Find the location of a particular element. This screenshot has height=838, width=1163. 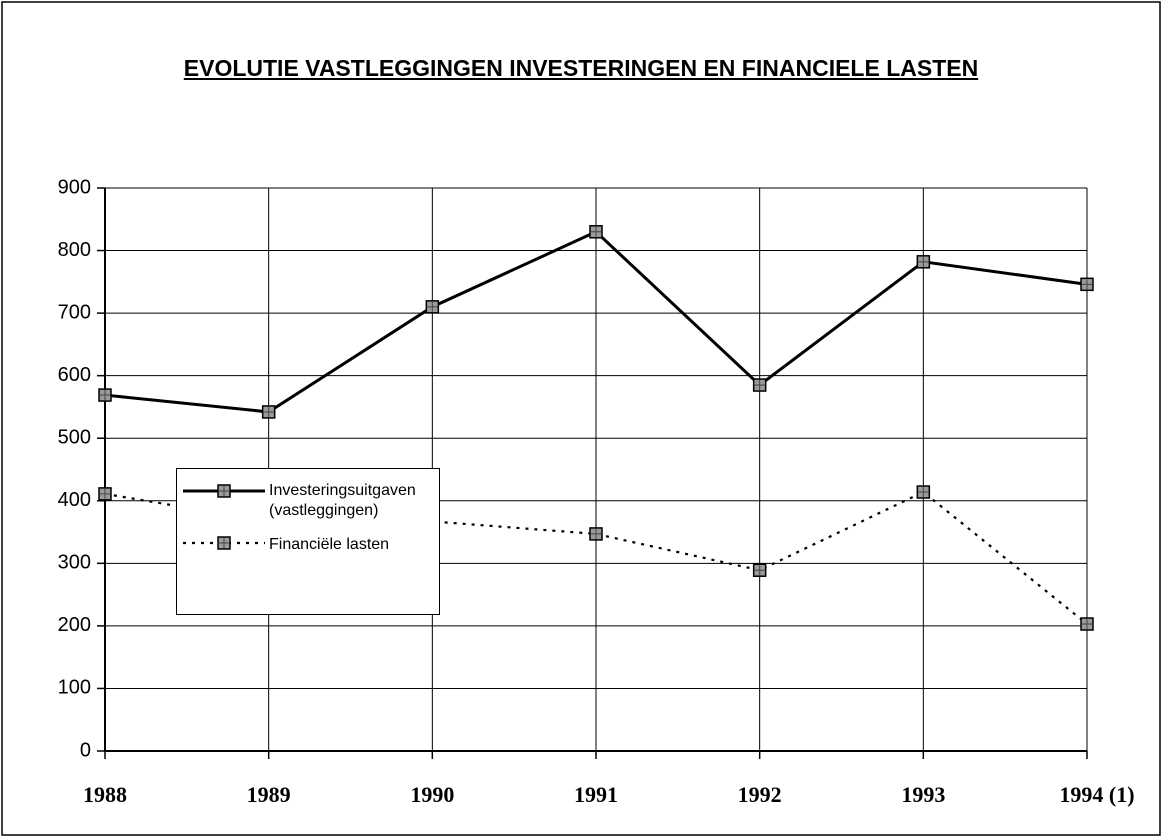

x-tick-label: 1993 is located at coordinates (923, 794).